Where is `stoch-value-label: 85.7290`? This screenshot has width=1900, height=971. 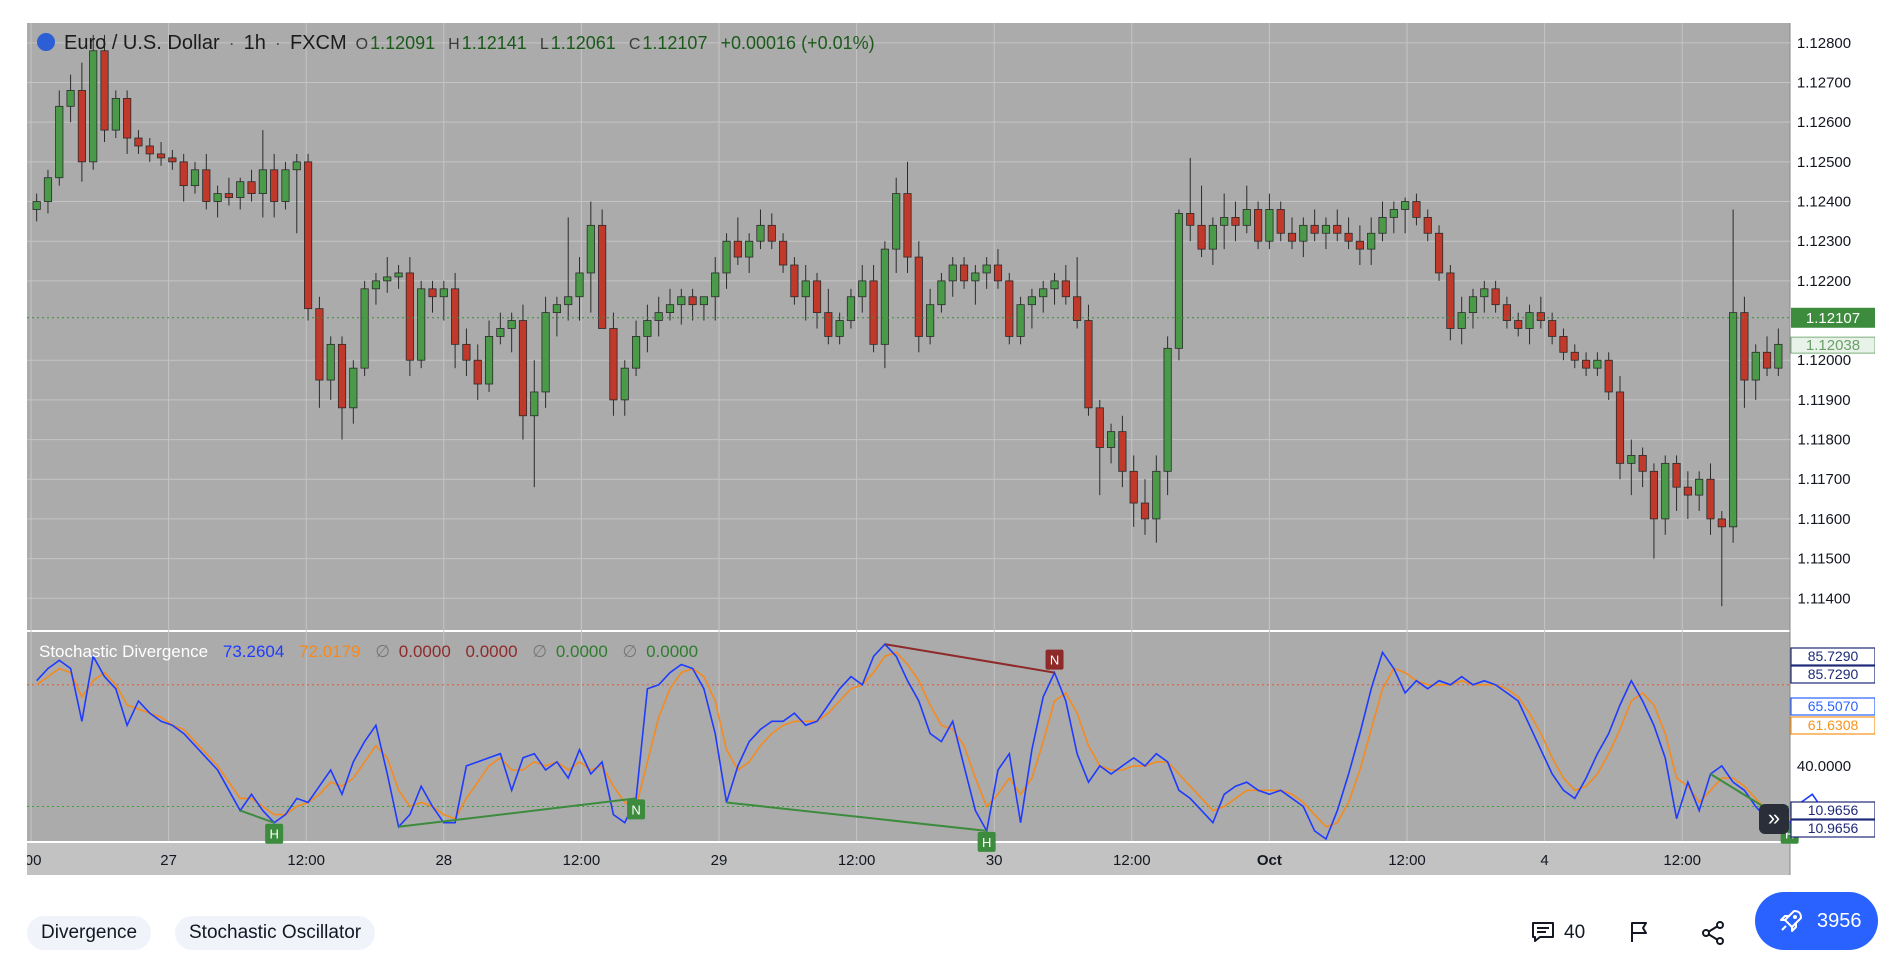
stoch-value-label: 85.7290 is located at coordinates (1833, 674).